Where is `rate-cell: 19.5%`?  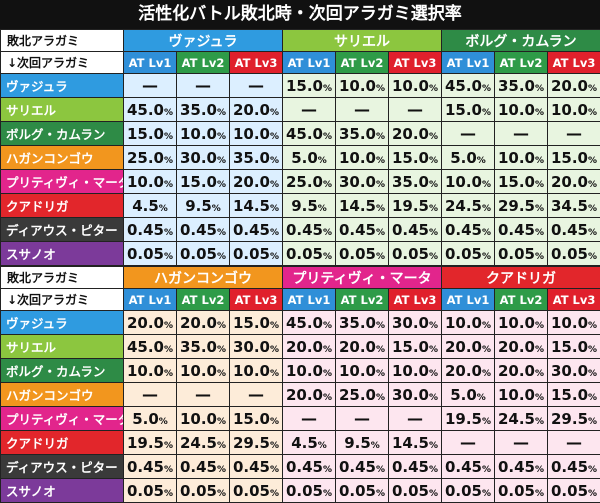
rate-cell: 19.5% is located at coordinates (468, 418).